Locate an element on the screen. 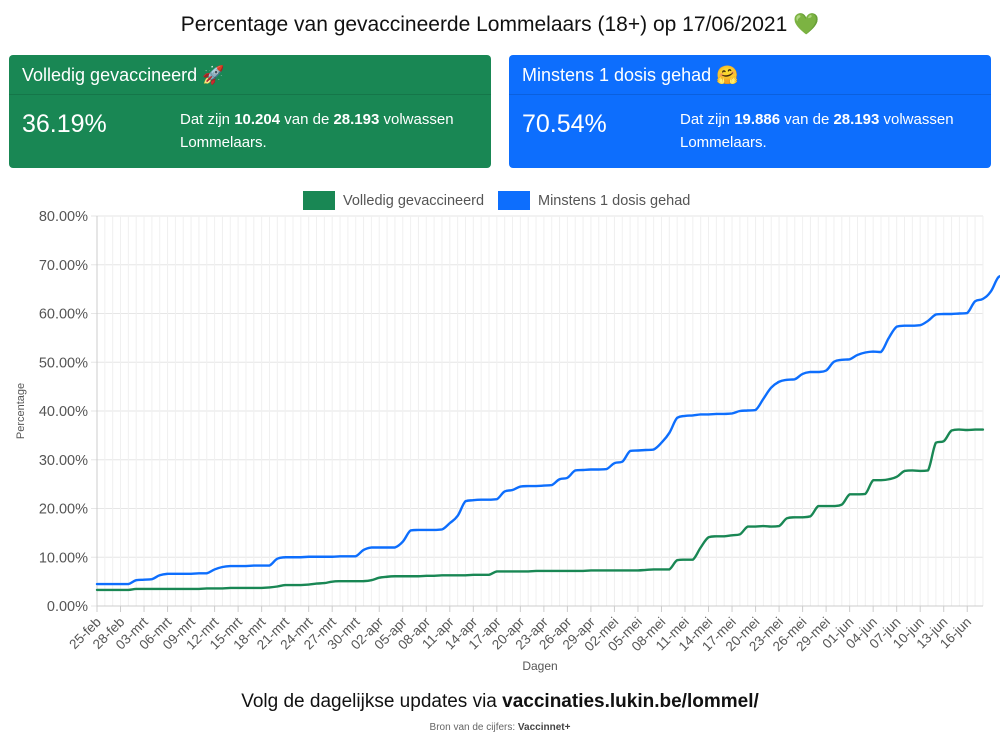 Image resolution: width=1000 pixels, height=753 pixels. legend-item-one-dose: Minstens 1 dosis gehad is located at coordinates (594, 200).